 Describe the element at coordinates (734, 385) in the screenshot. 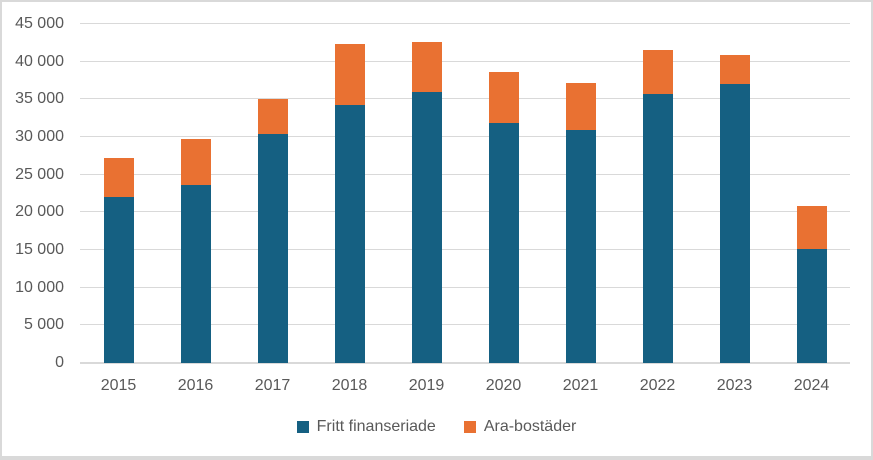

I see `x-tick-label: 2023` at that location.